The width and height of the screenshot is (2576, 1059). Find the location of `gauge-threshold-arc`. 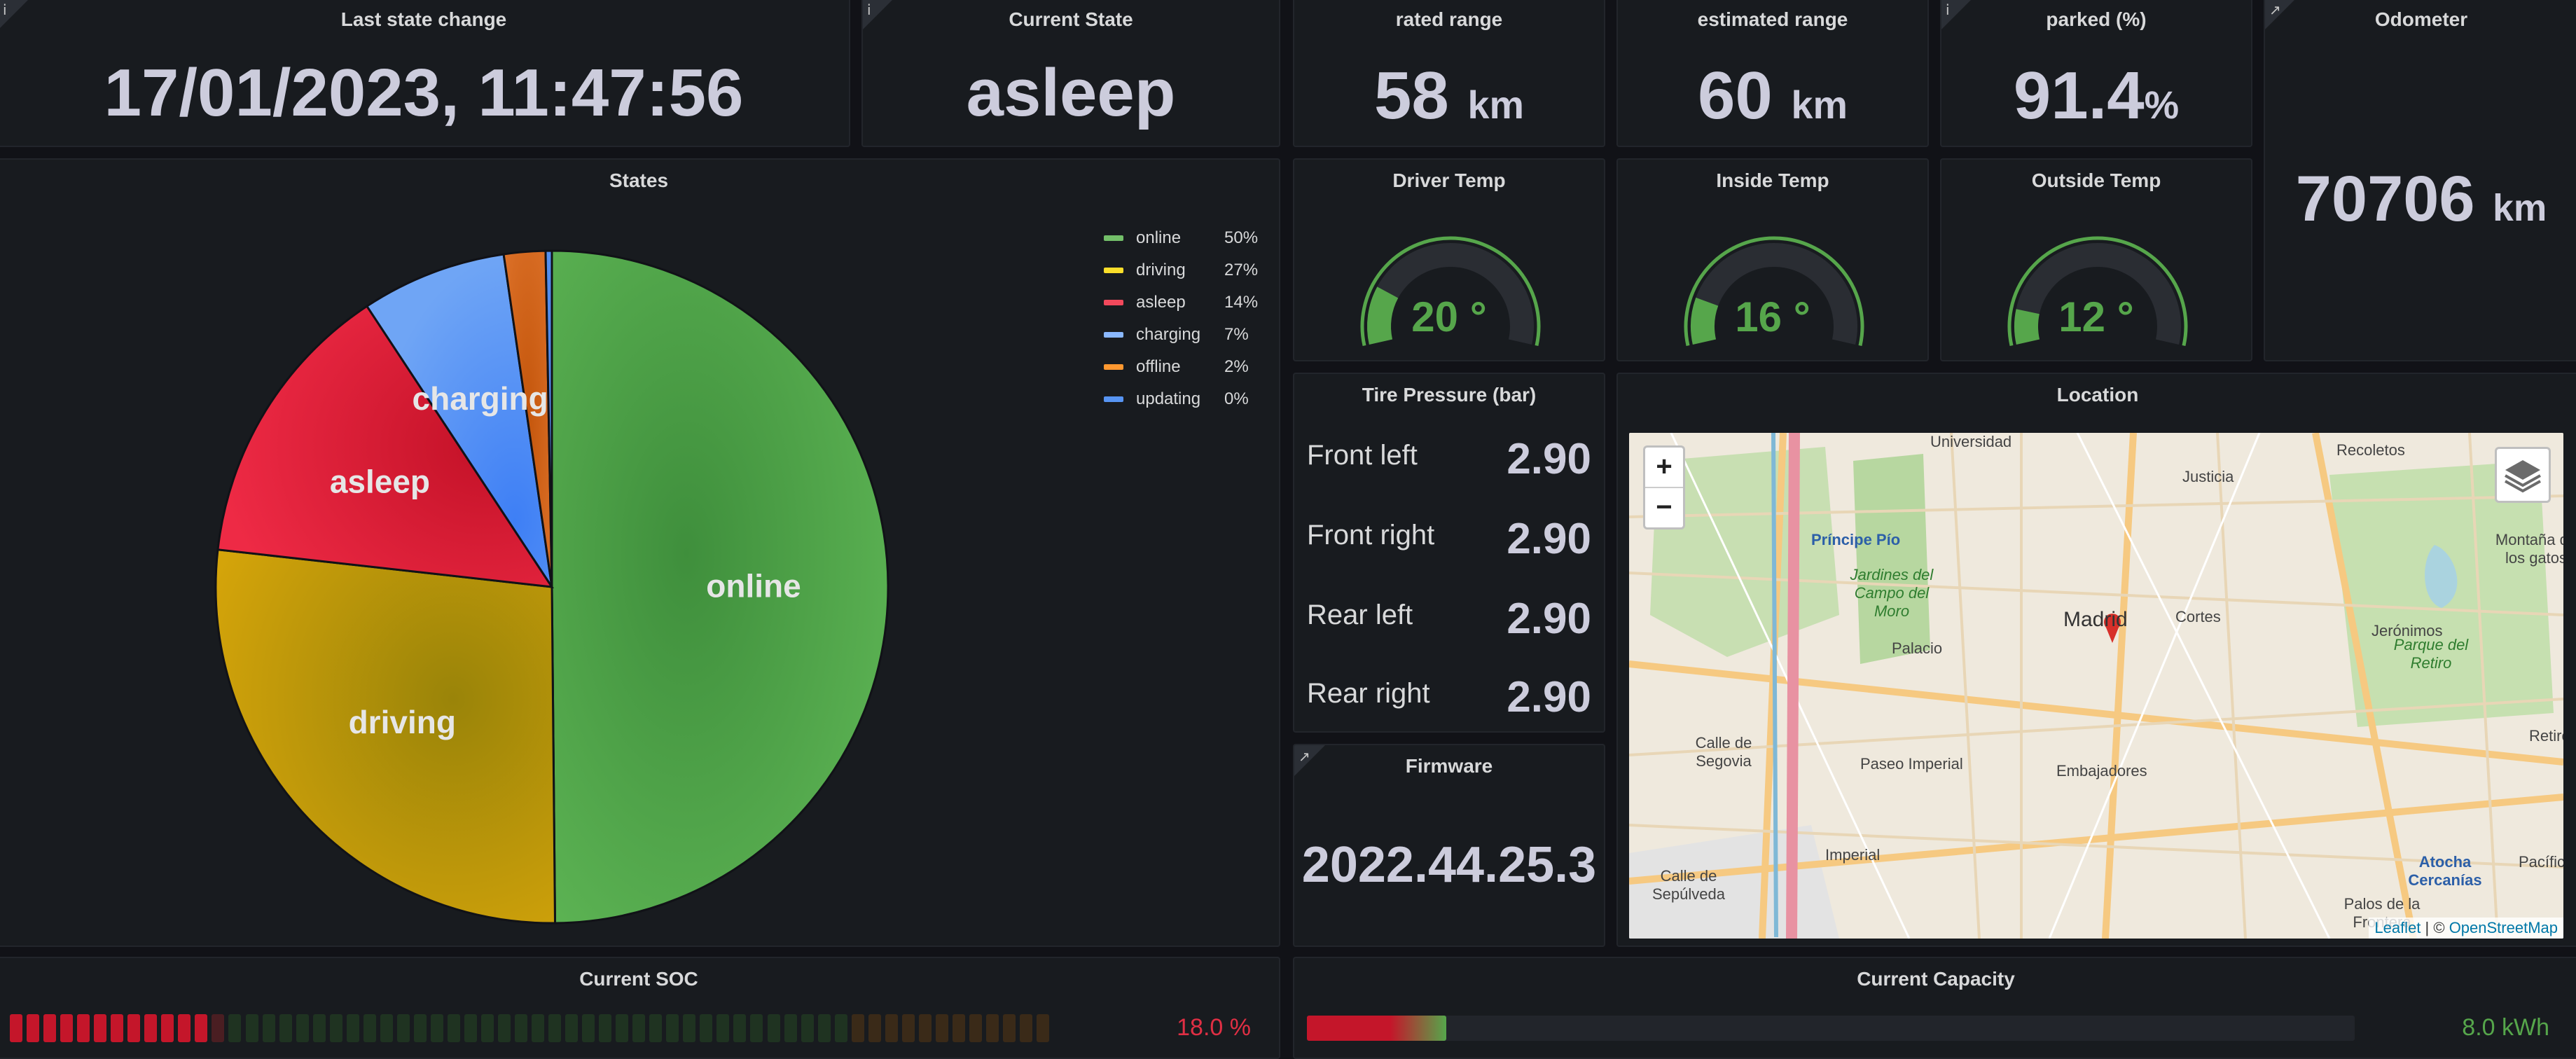

gauge-threshold-arc is located at coordinates (1450, 291).